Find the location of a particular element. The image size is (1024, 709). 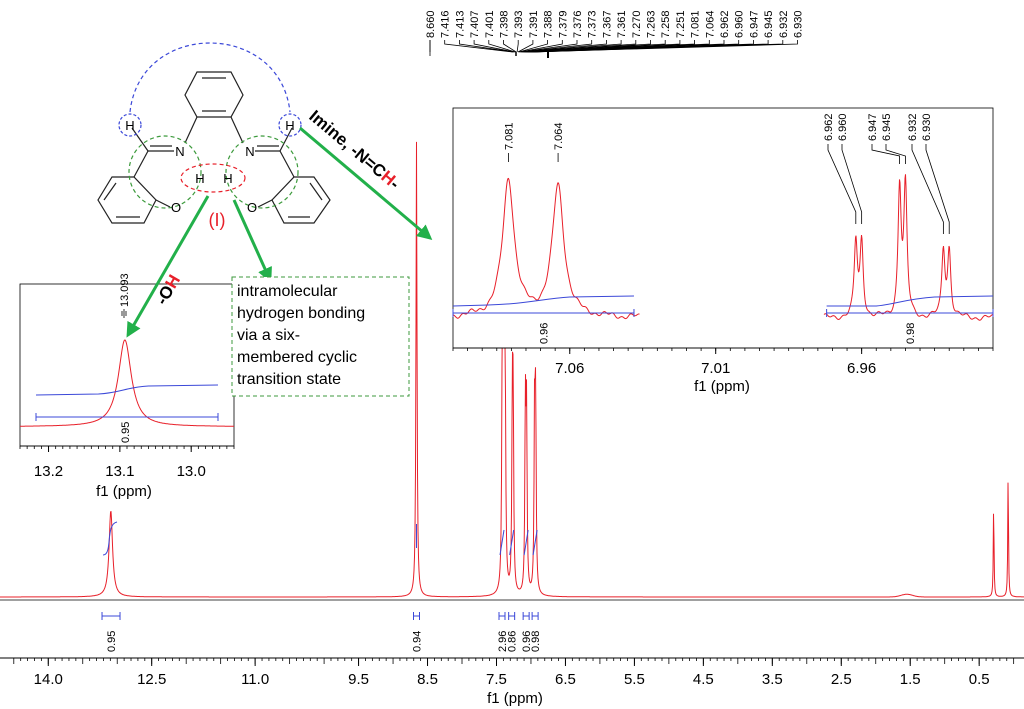

svg-text: O is located at coordinates (252, 207).